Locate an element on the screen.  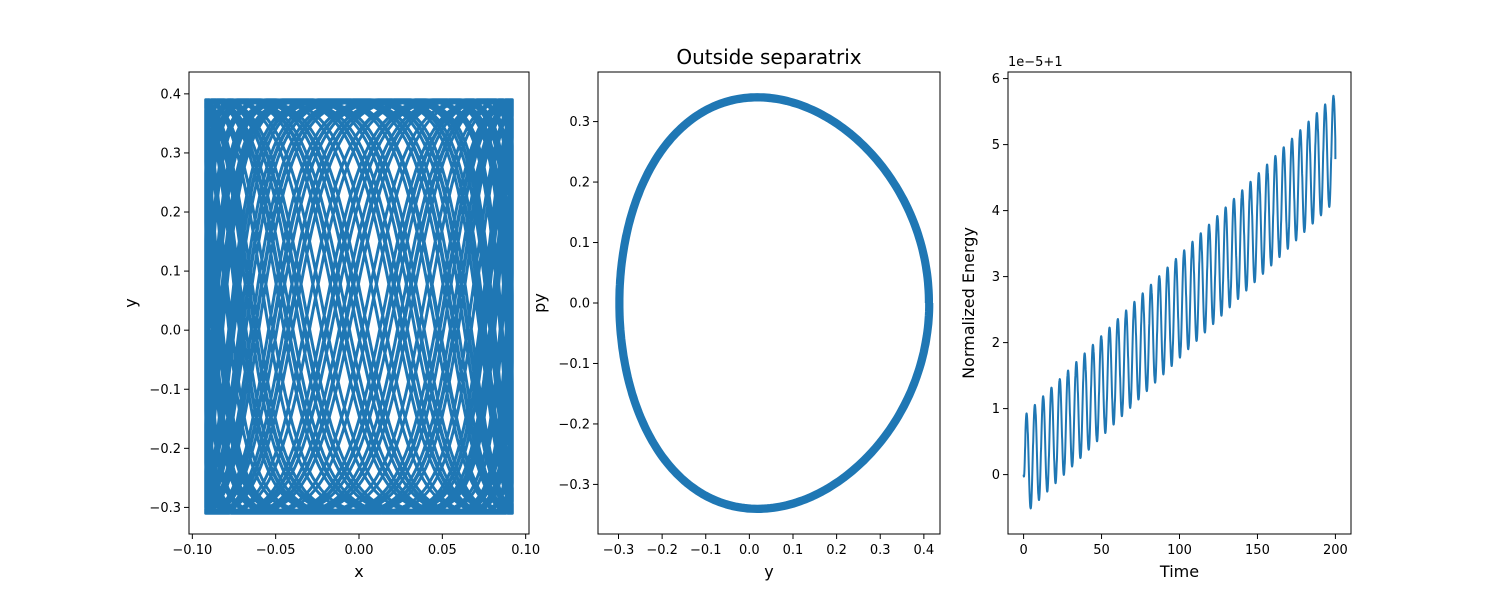
trajectory-xy-curve is located at coordinates (359, 306).